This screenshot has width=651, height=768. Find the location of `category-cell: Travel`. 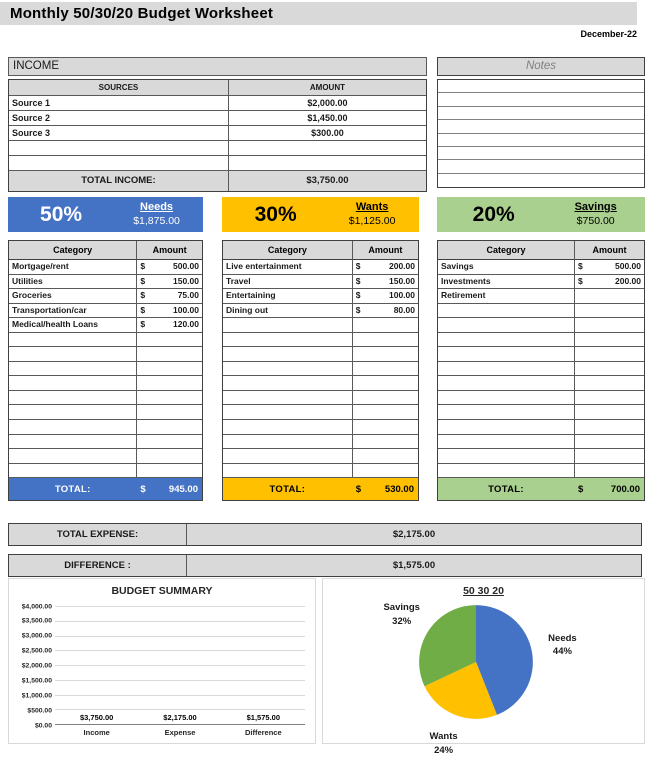

category-cell: Travel is located at coordinates (287, 282).